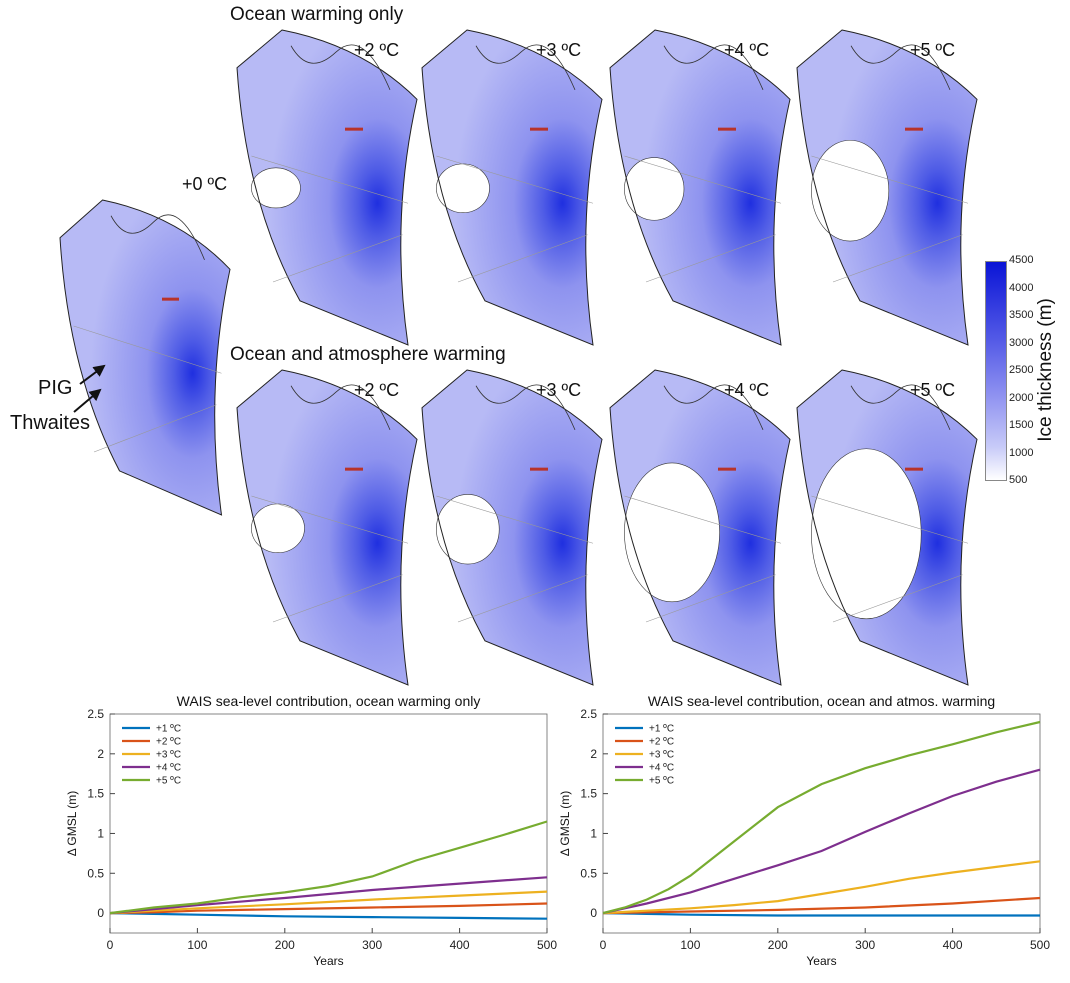  Describe the element at coordinates (1045, 370) in the screenshot. I see `colorbar-title: Ice thickness (m)` at that location.